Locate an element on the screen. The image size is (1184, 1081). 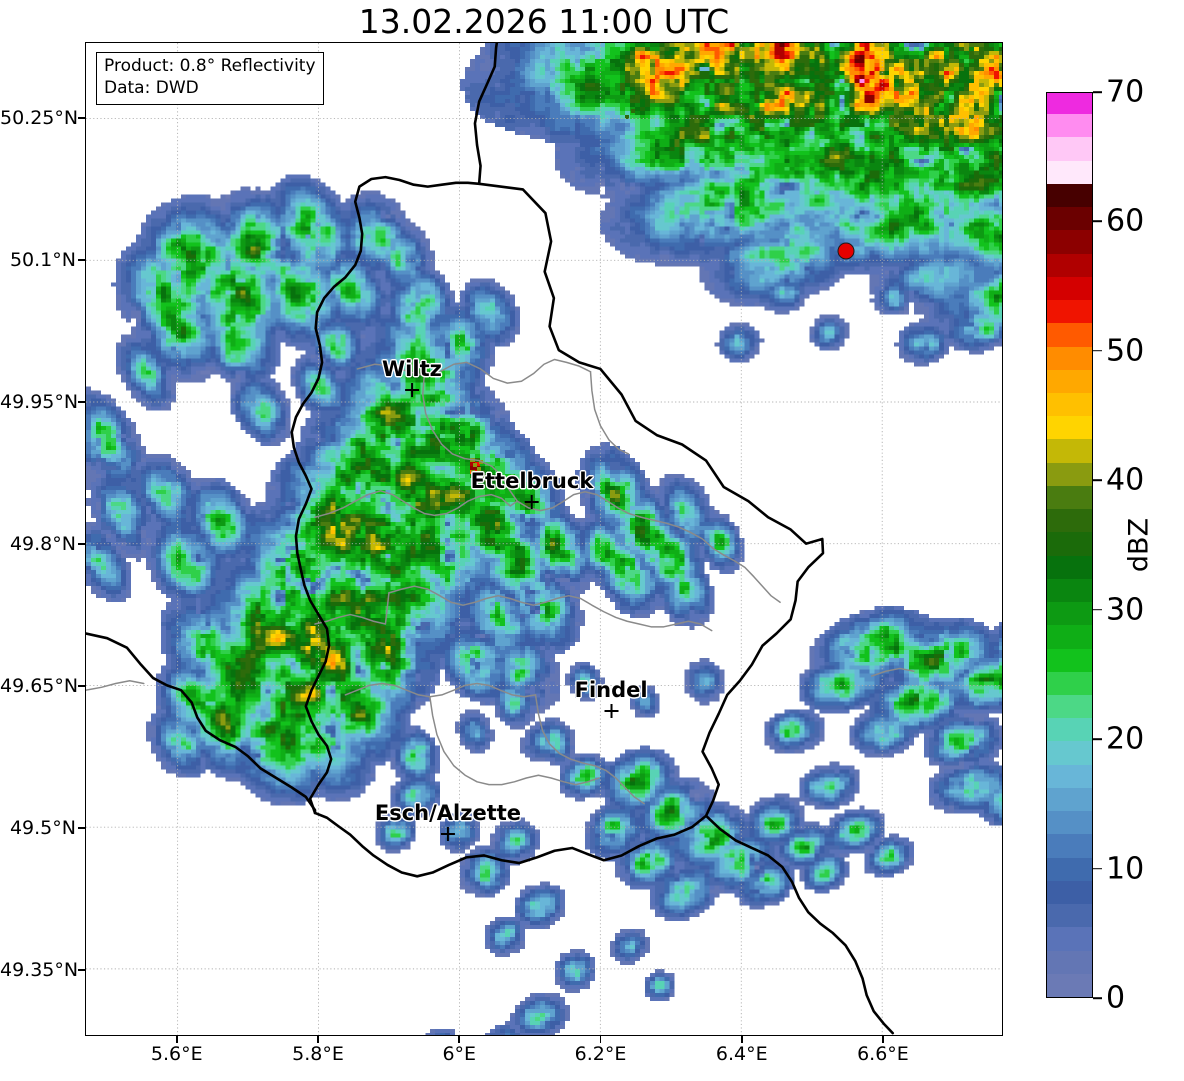
latitude-tick-3: 49.8°N is located at coordinates (42, 543).